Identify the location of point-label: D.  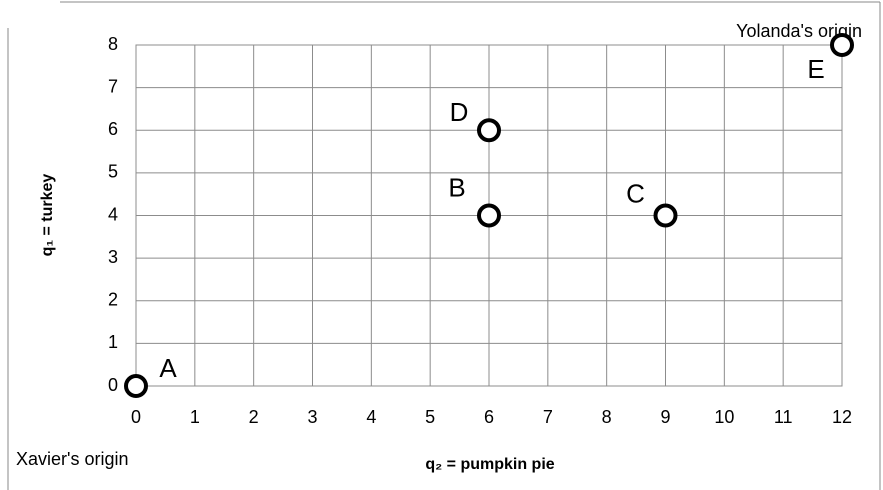
(459, 112).